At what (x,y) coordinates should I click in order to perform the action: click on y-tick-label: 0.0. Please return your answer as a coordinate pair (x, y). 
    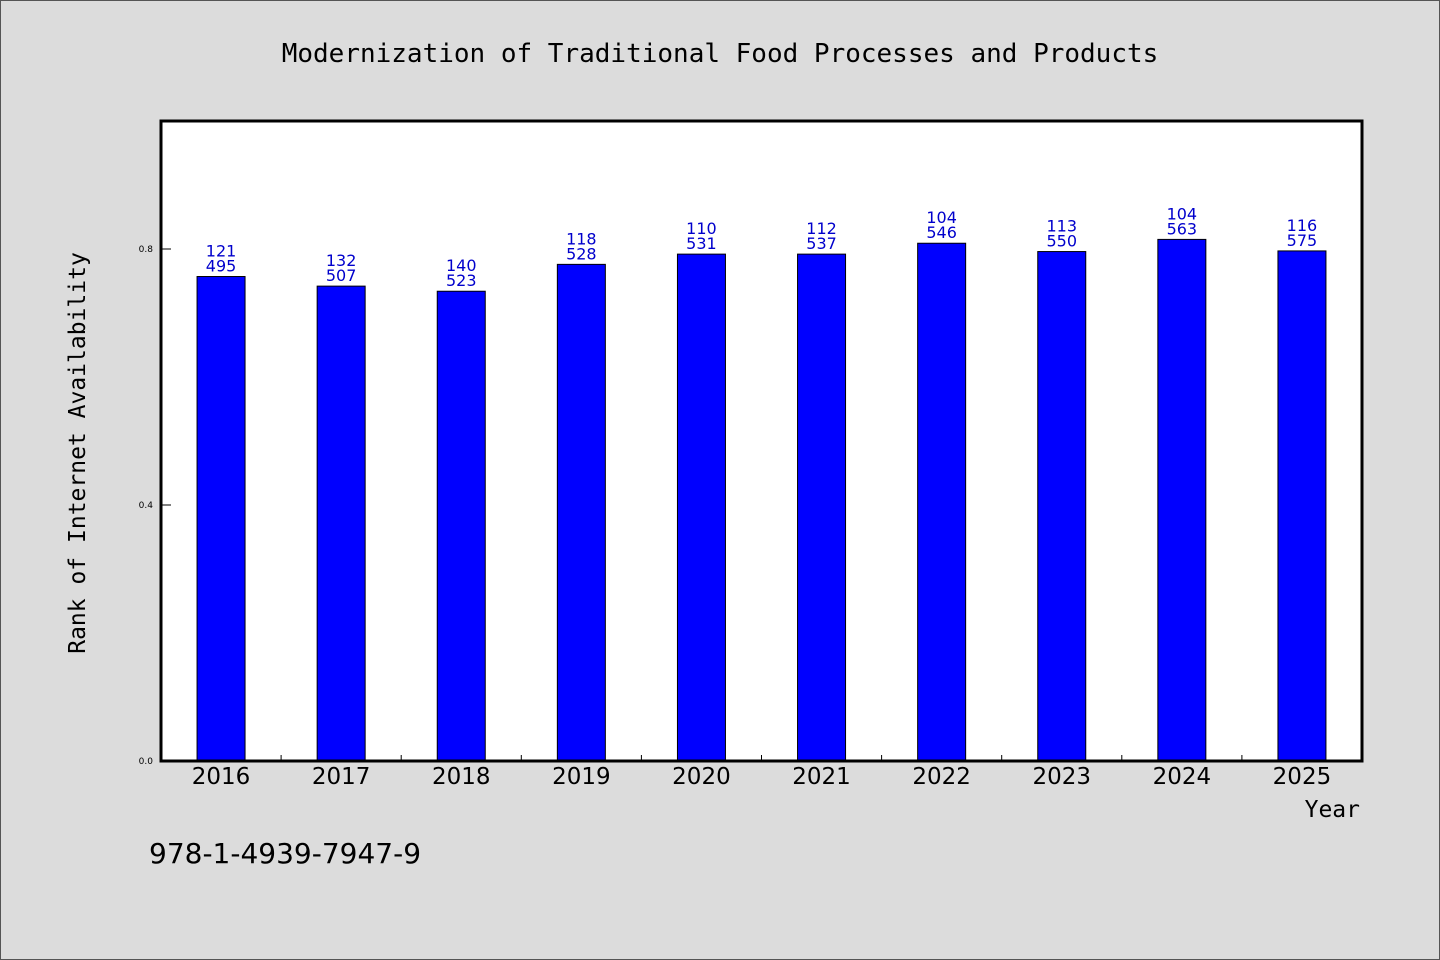
    Looking at the image, I should click on (146, 762).